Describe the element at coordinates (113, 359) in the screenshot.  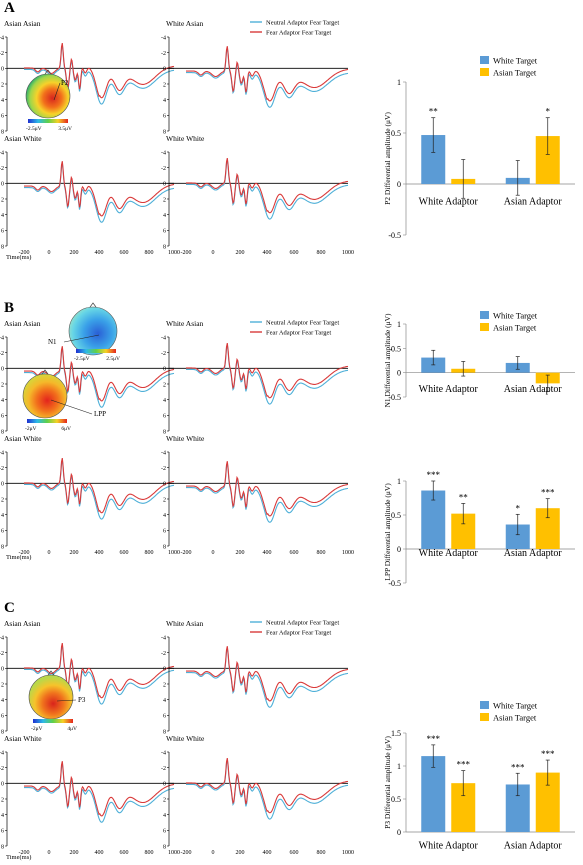
I see `topomap-colorbar-max: 2.5μV` at that location.